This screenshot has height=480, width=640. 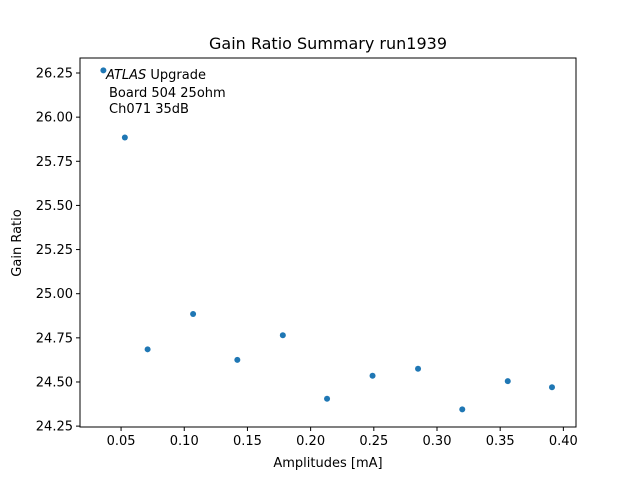 I want to click on x-tick-label: 0.35, so click(x=500, y=441).